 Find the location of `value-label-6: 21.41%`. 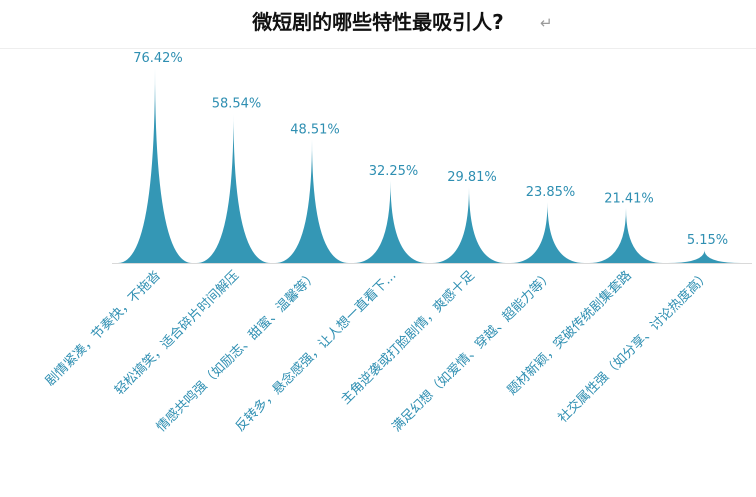

value-label-6: 21.41% is located at coordinates (629, 198).